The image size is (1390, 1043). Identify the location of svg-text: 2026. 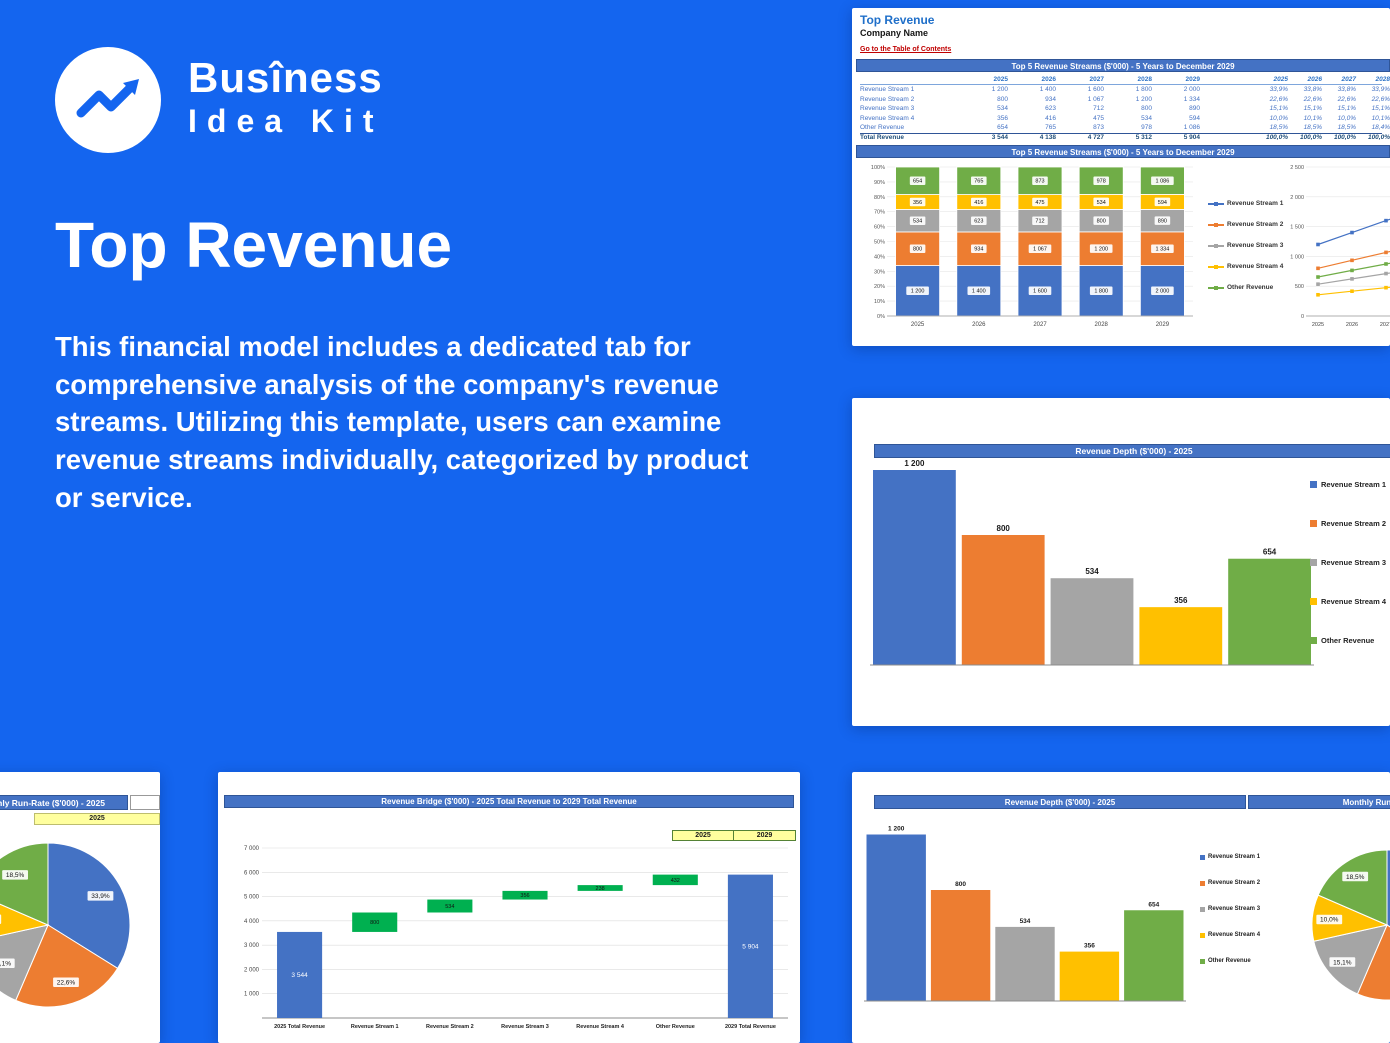
(979, 325).